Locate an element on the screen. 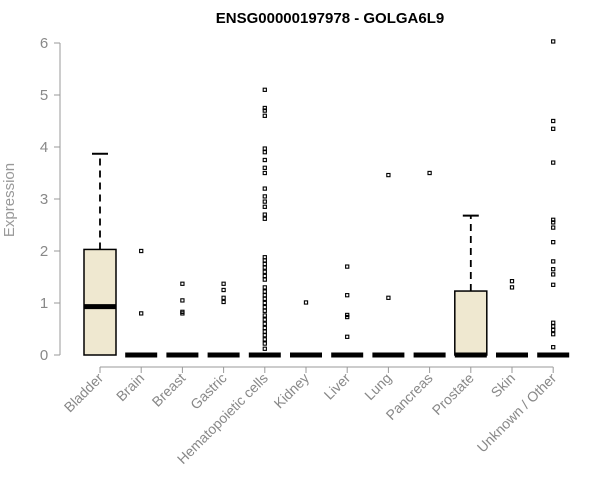 Image resolution: width=600 pixels, height=500 pixels. y-axis: 0 1 2 3 4 5 6 is located at coordinates (50, 199).